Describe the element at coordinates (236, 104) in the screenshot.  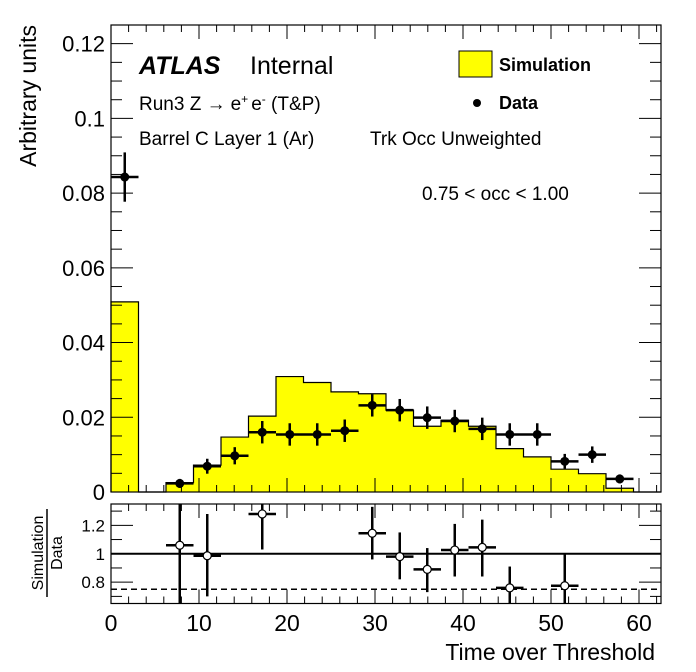
I see `process-e-plus: e` at that location.